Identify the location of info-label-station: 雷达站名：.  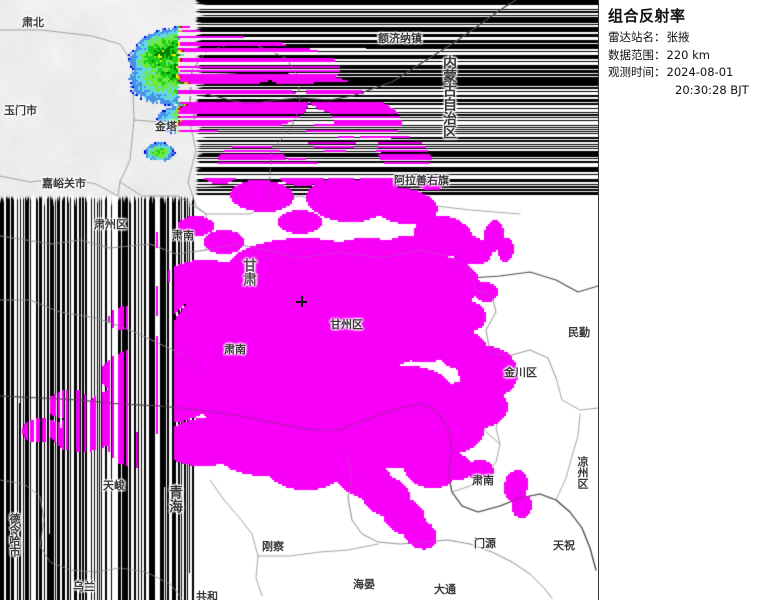
(637, 37).